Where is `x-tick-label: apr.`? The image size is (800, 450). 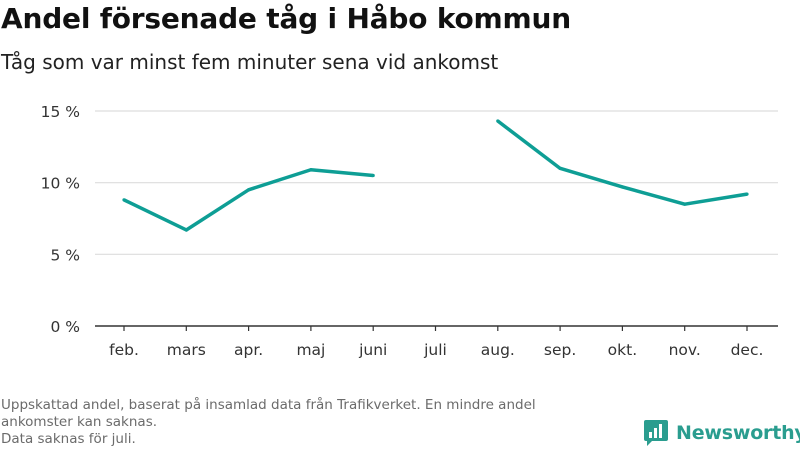 x-tick-label: apr. is located at coordinates (248, 350).